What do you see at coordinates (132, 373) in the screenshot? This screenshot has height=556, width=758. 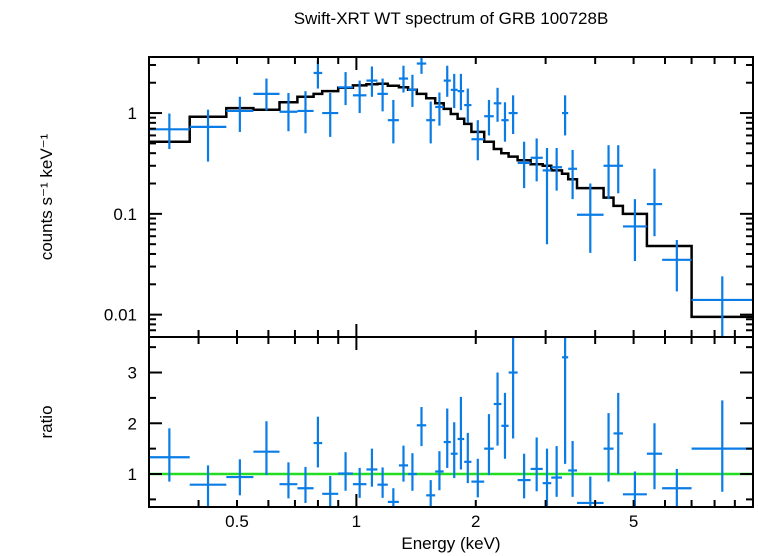 I see `ratio-y-tick-label: 3` at bounding box center [132, 373].